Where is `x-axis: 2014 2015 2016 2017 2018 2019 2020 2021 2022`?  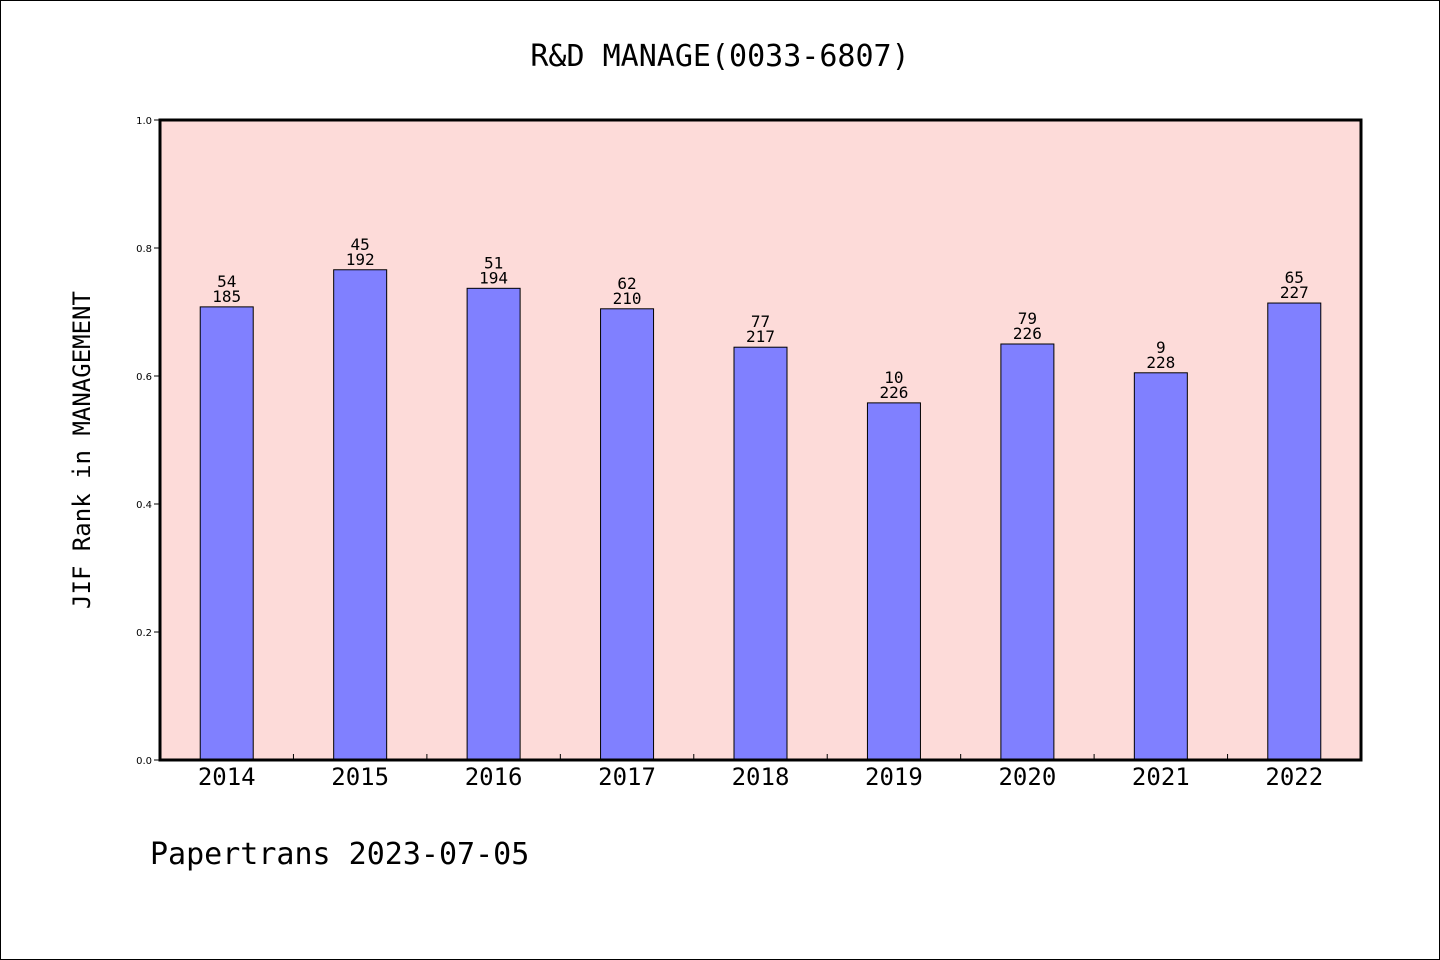
x-axis: 2014 2015 2016 2017 2018 2019 2020 2021 2022 is located at coordinates (760, 772).